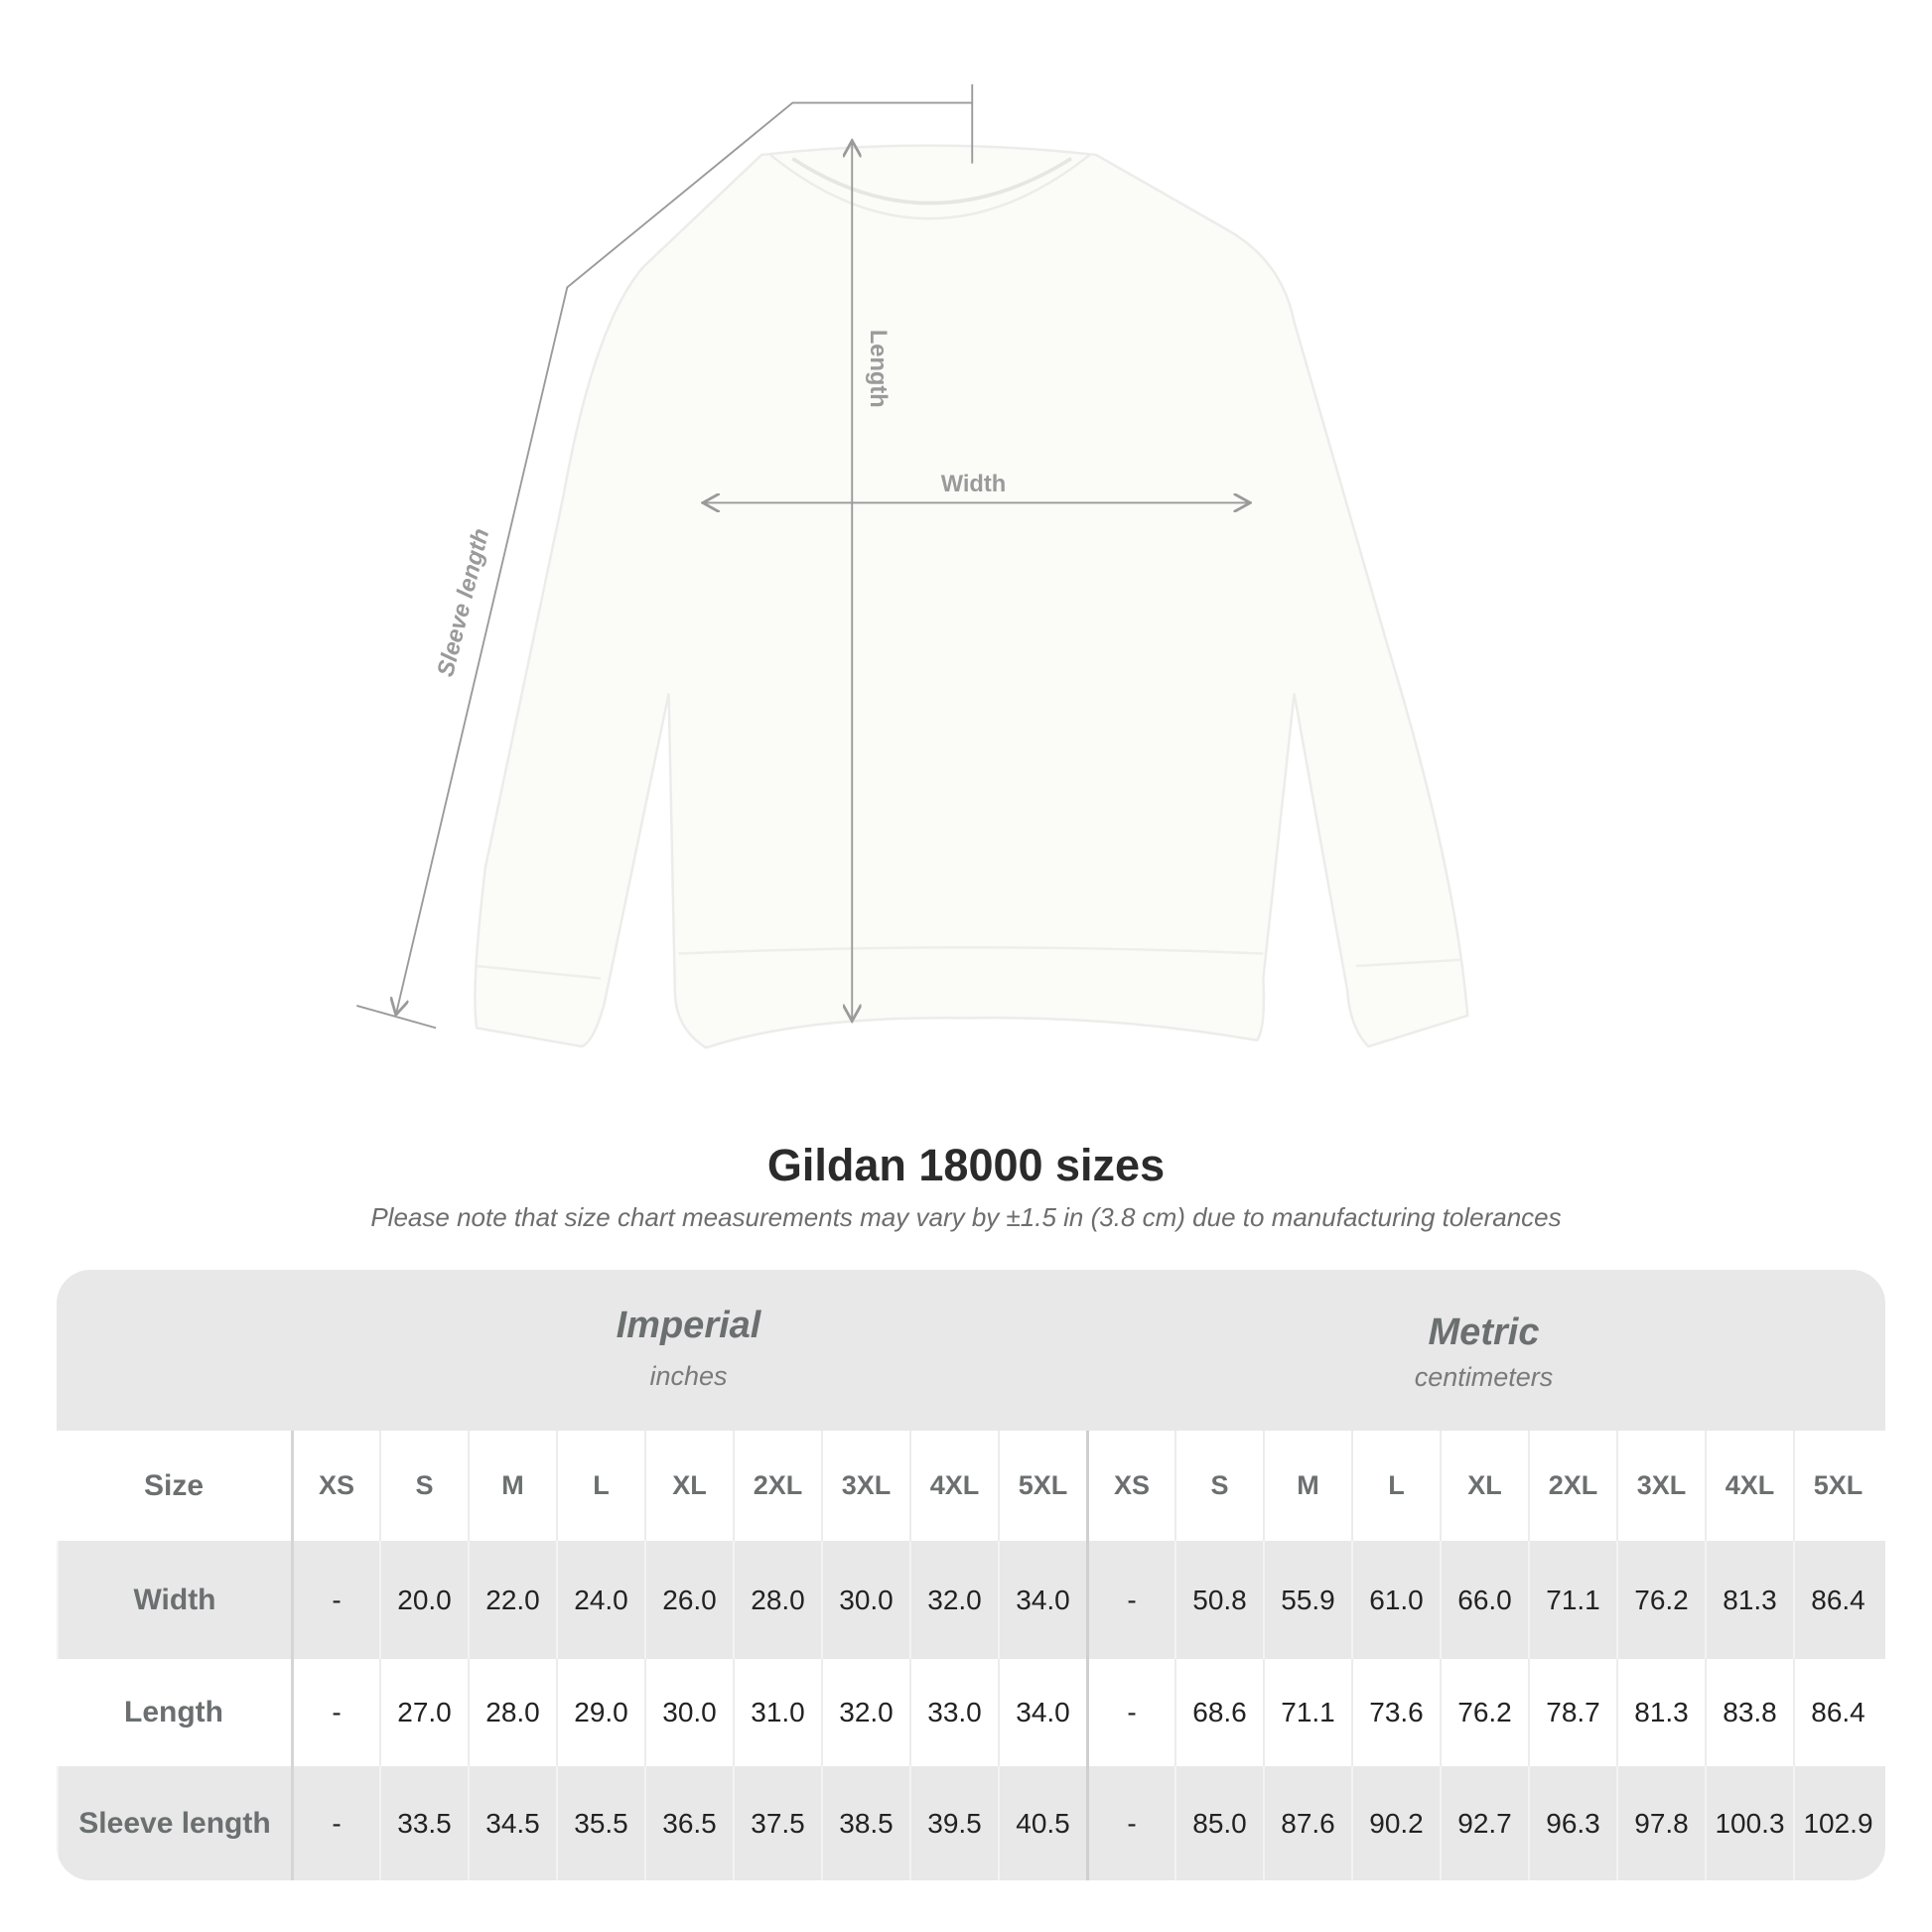 The height and width of the screenshot is (1932, 1932). Describe the element at coordinates (1042, 1486) in the screenshot. I see `imperial-size-5xl: 5XL` at that location.